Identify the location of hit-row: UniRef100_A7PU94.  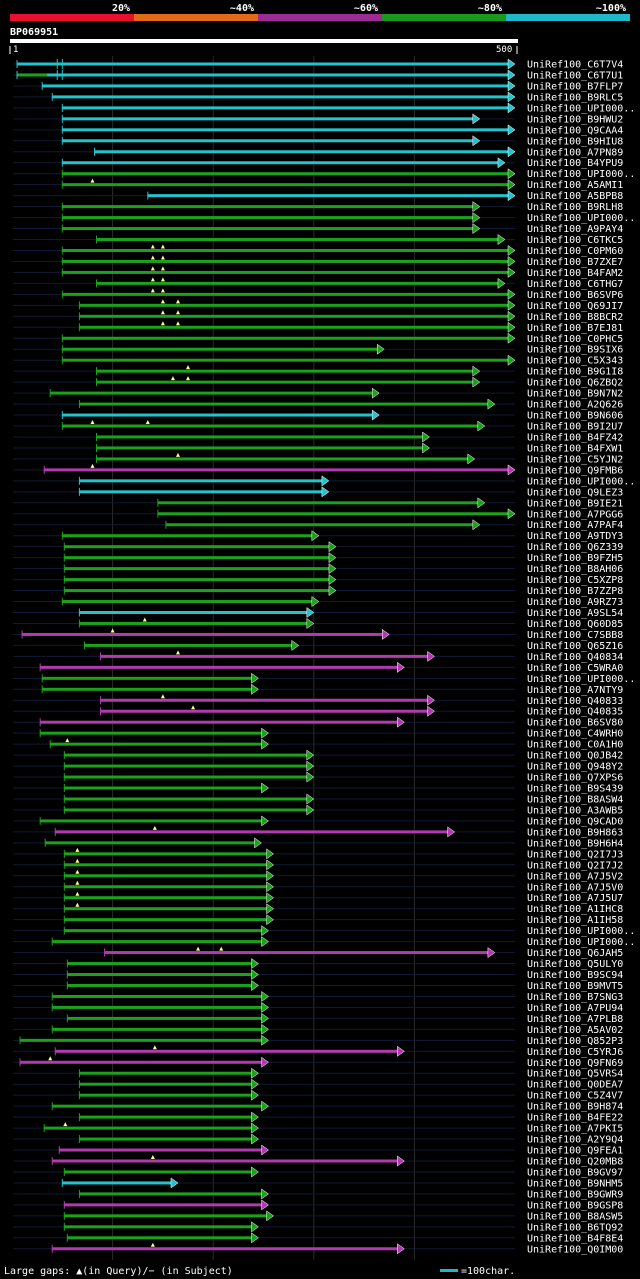
(318, 1007).